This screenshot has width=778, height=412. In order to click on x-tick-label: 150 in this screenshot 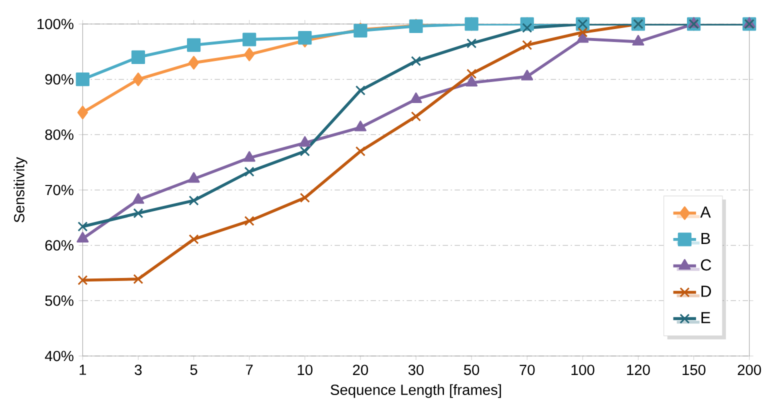, I will do `click(694, 370)`.